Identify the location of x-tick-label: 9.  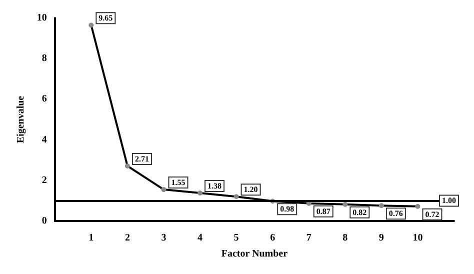
(381, 238).